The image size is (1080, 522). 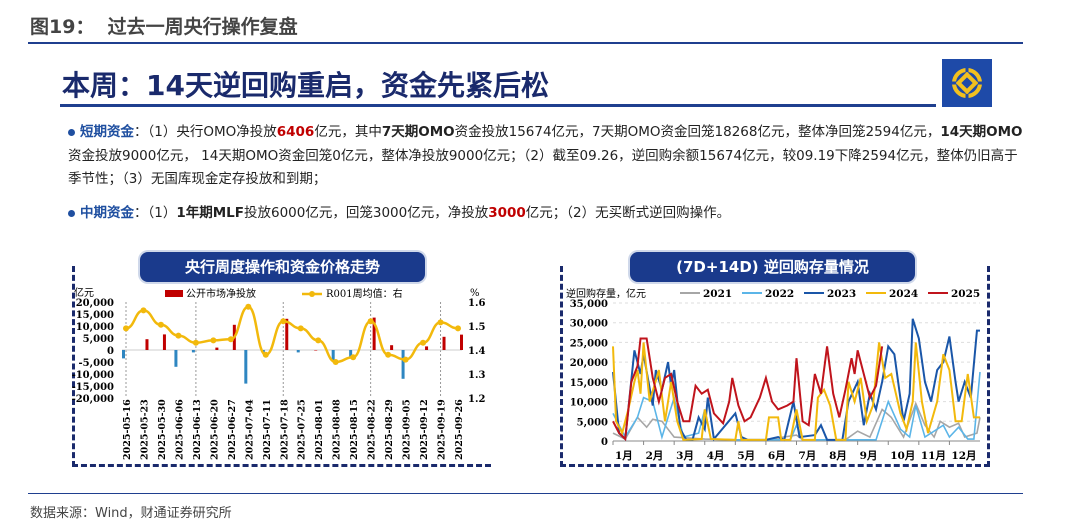 I want to click on text: ：（1）央行OMO净投放, so click(x=205, y=132).